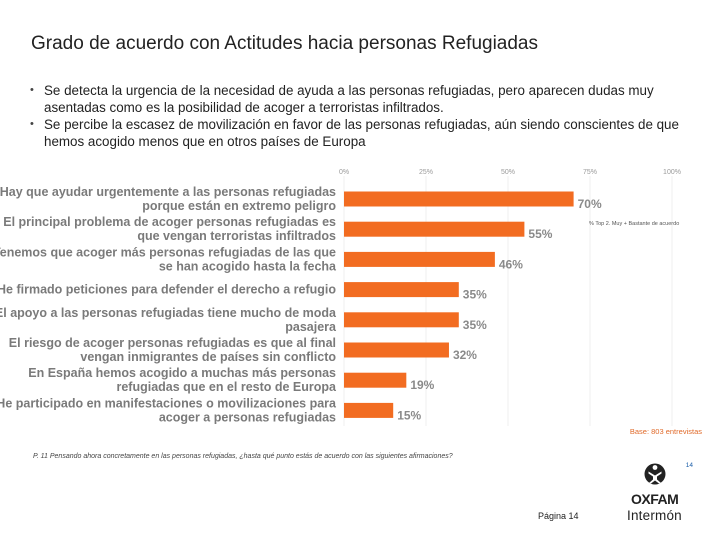 Image resolution: width=720 pixels, height=540 pixels. Describe the element at coordinates (344, 172) in the screenshot. I see `tick-label: 0%` at that location.